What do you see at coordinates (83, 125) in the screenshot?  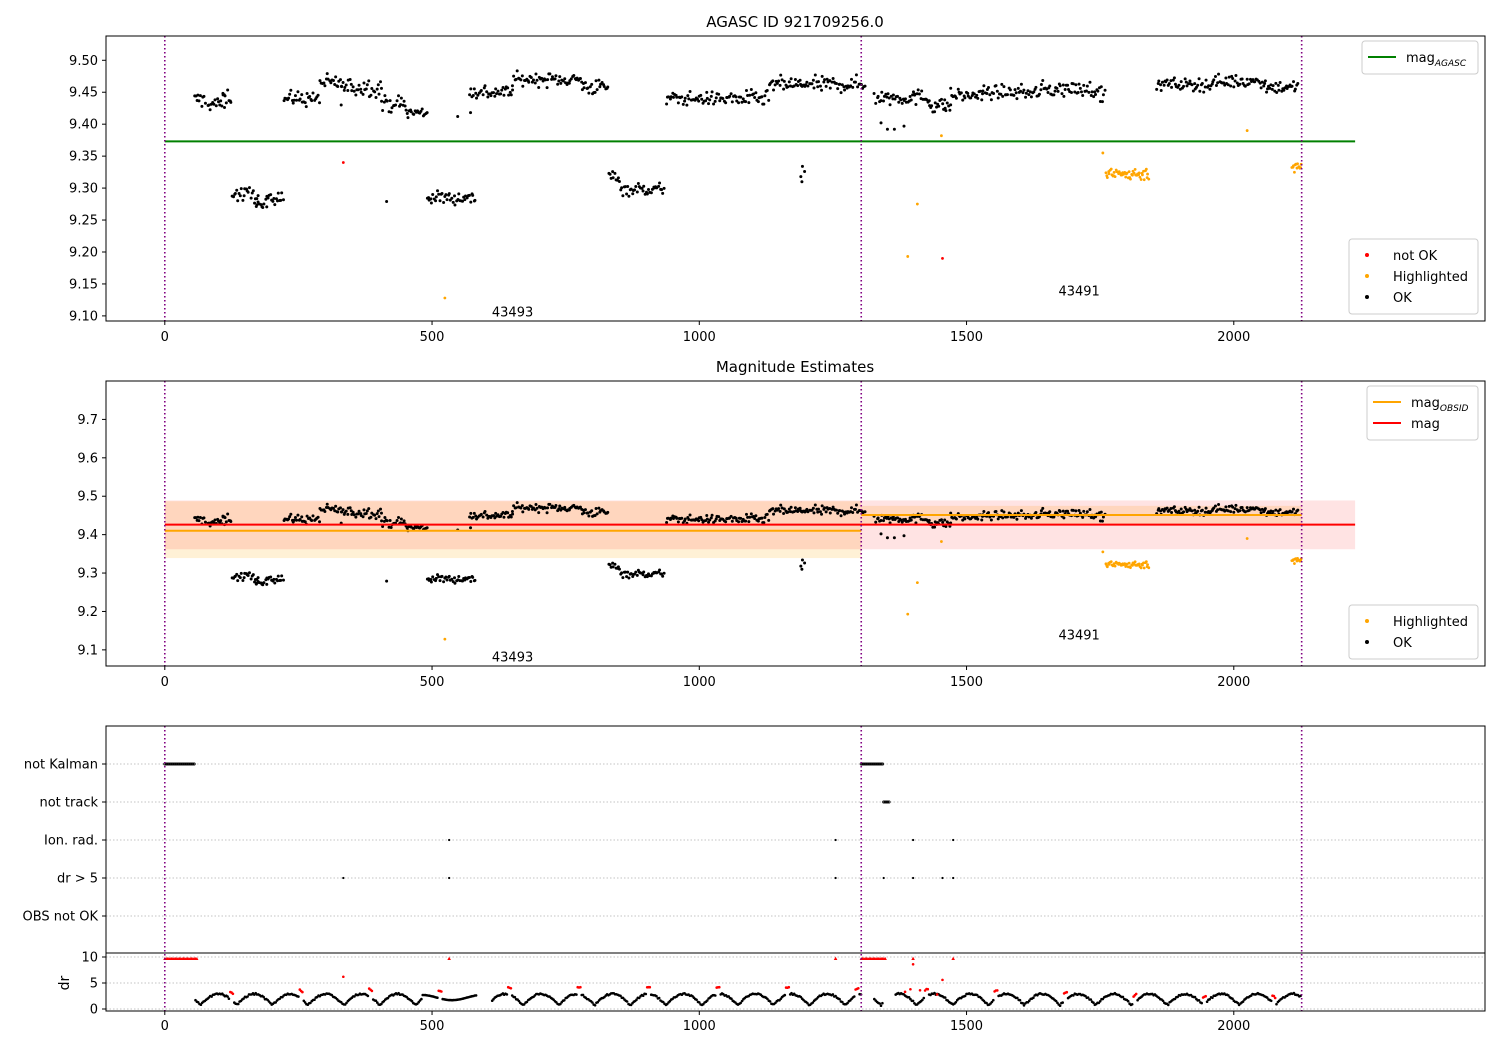 I see `y-tick-label: 9.40` at bounding box center [83, 125].